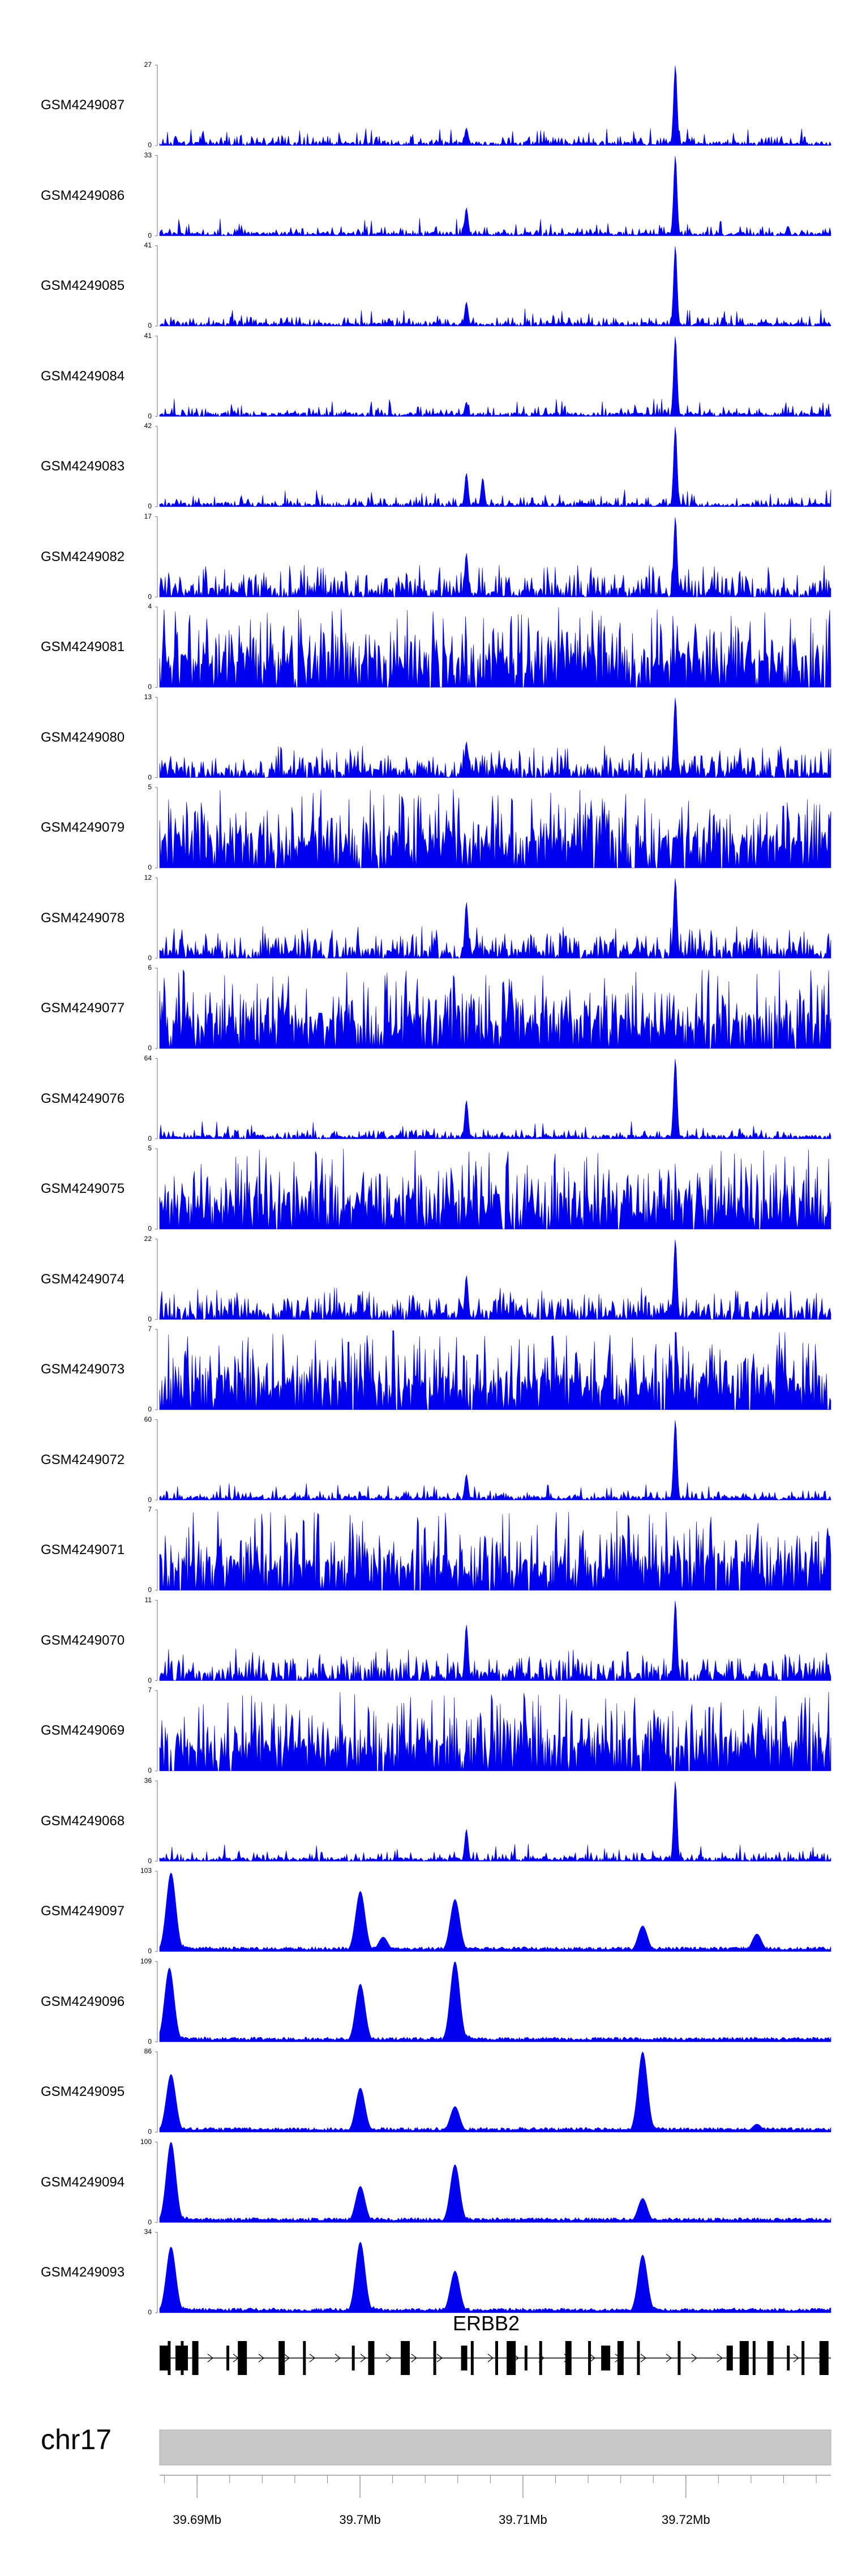 The height and width of the screenshot is (2576, 849). I want to click on track-label: GSM4249083, so click(83, 466).